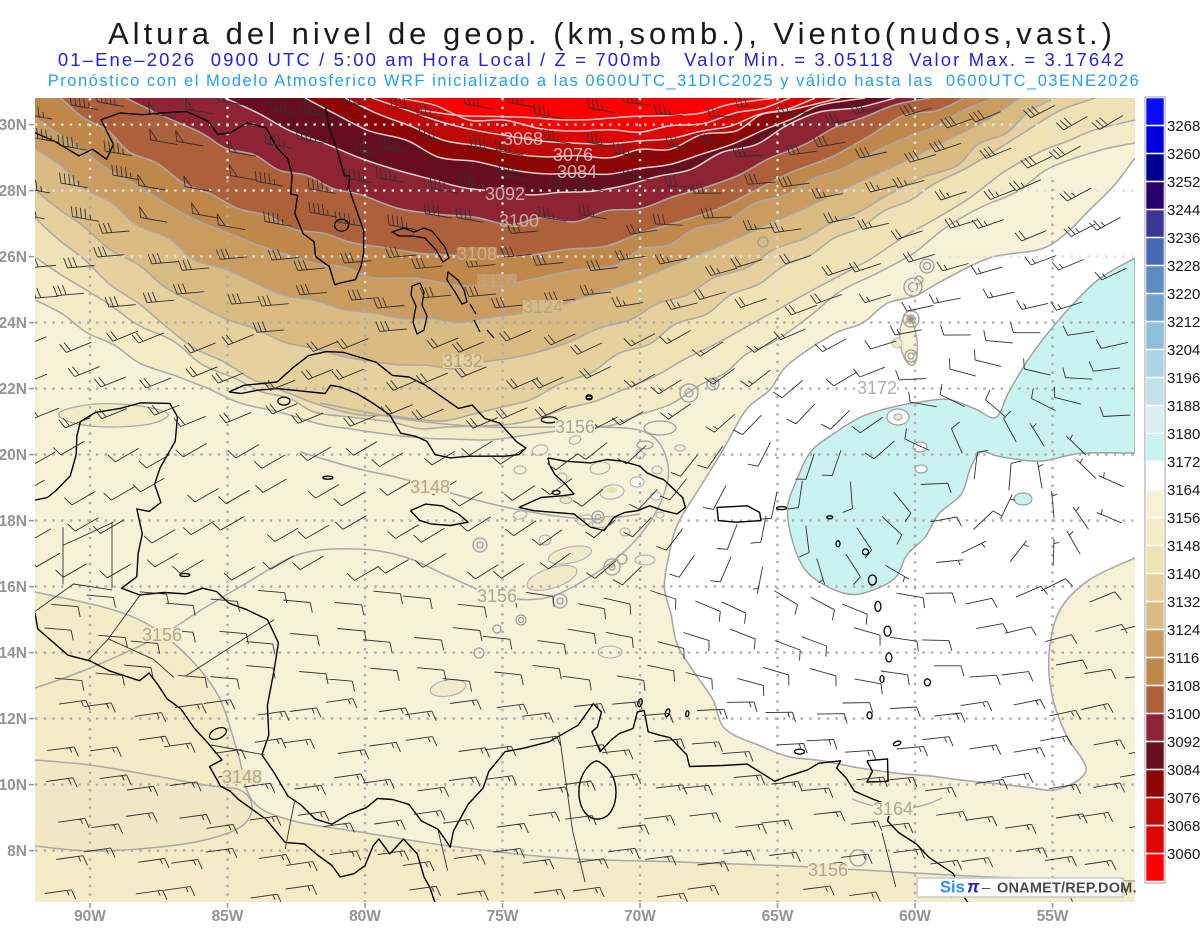  Describe the element at coordinates (13, 257) in the screenshot. I see `svg-text: 26N` at that location.